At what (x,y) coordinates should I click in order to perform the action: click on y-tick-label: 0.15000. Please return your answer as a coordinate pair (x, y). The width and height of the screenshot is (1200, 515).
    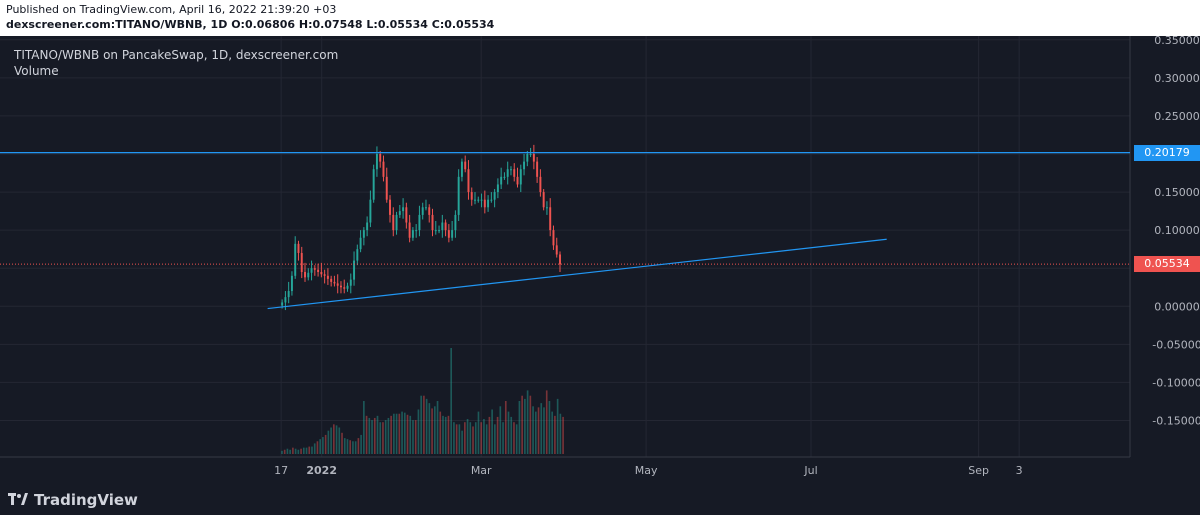
    Looking at the image, I should click on (1177, 192).